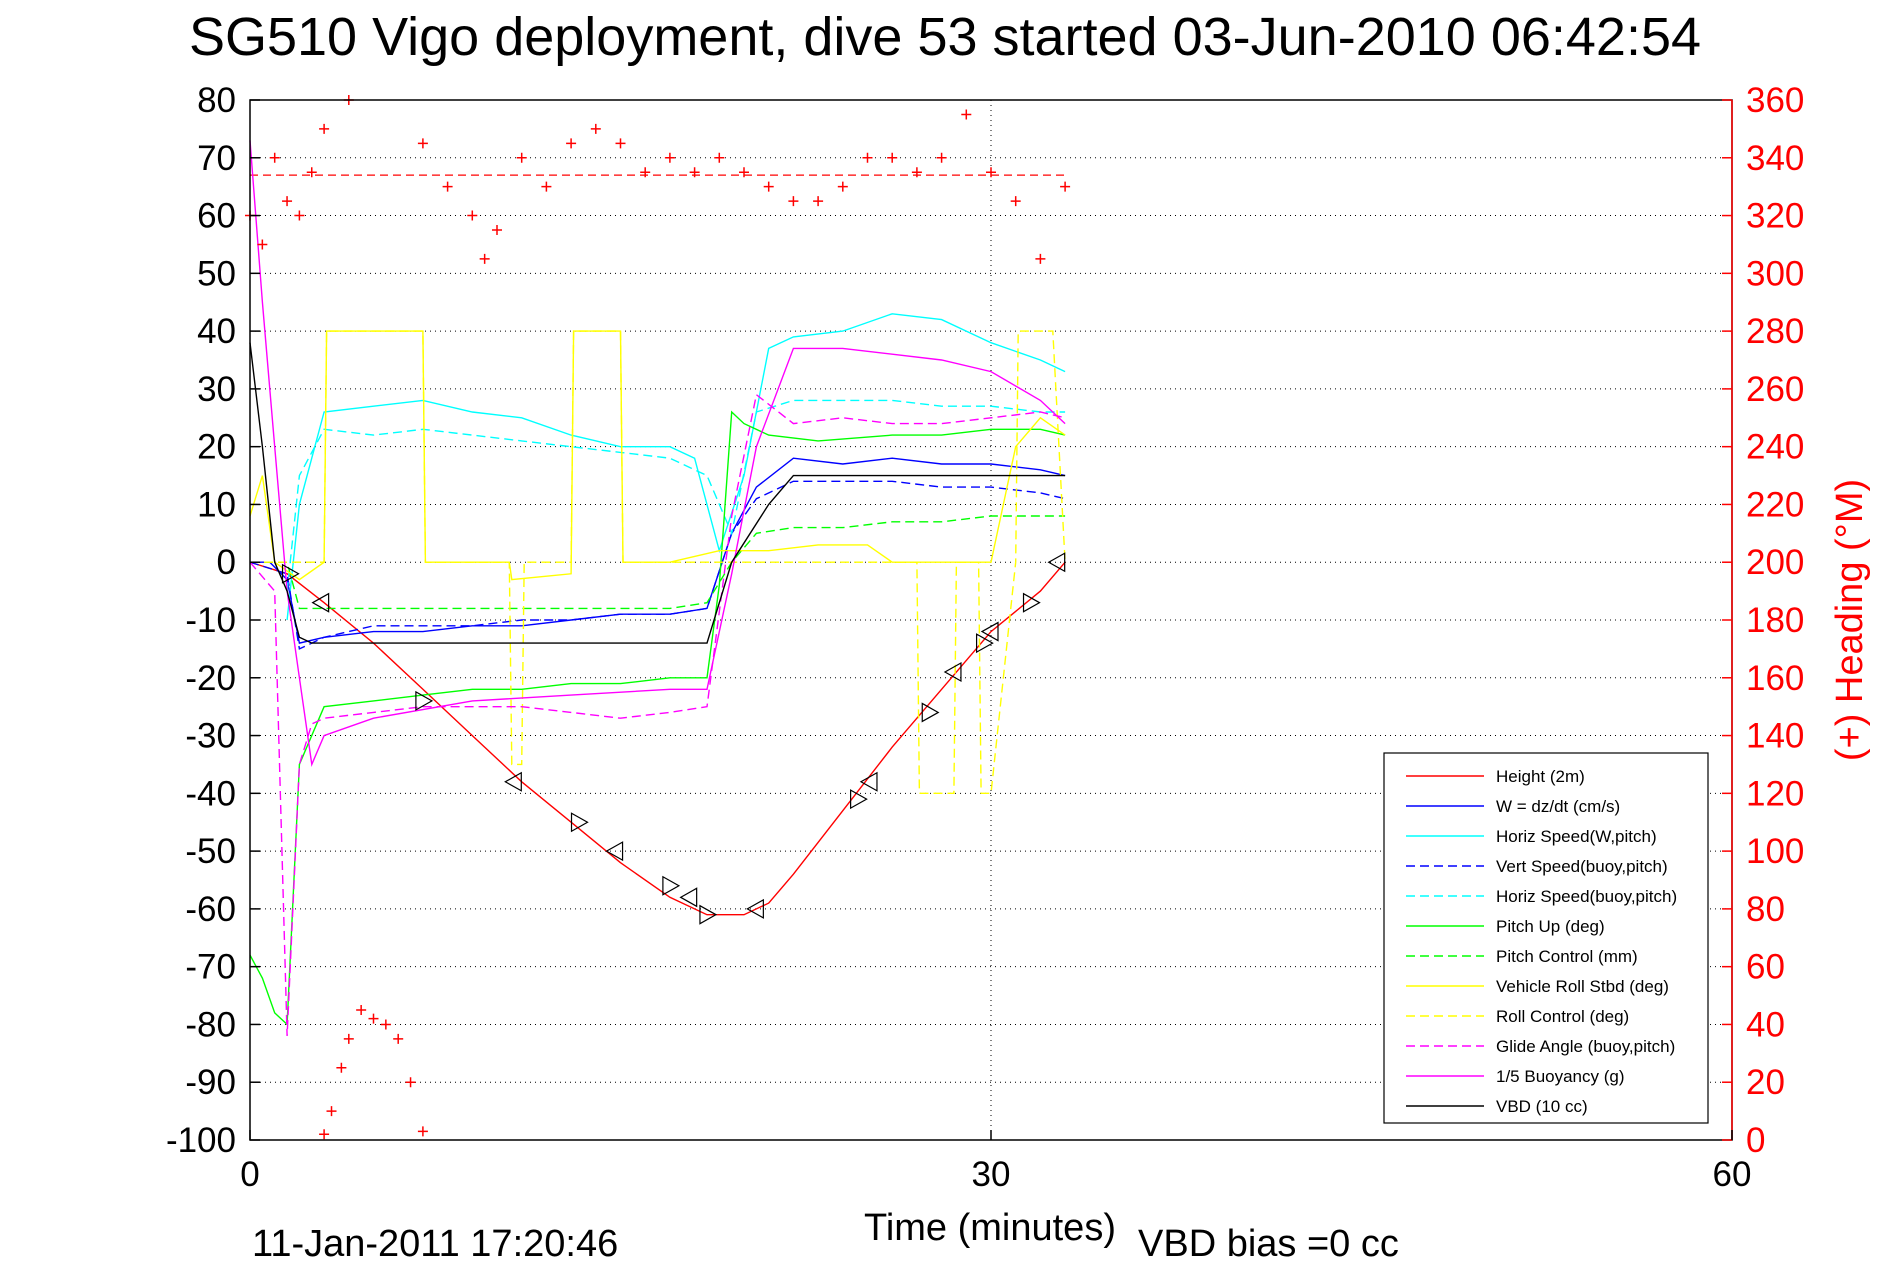  What do you see at coordinates (210, 1024) in the screenshot?
I see `y-tick-label: -80` at bounding box center [210, 1024].